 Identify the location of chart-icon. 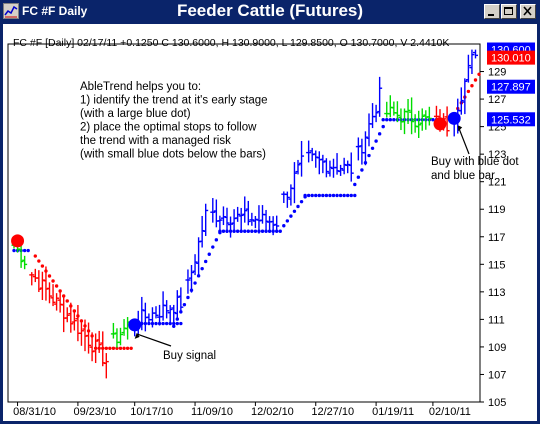
(11, 11).